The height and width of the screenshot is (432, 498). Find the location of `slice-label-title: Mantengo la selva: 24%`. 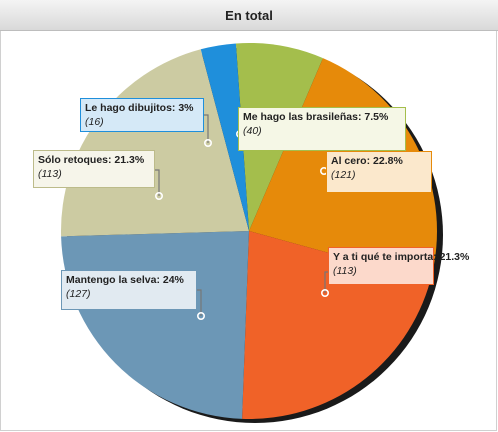

slice-label-title: Mantengo la selva: 24% is located at coordinates (125, 280).